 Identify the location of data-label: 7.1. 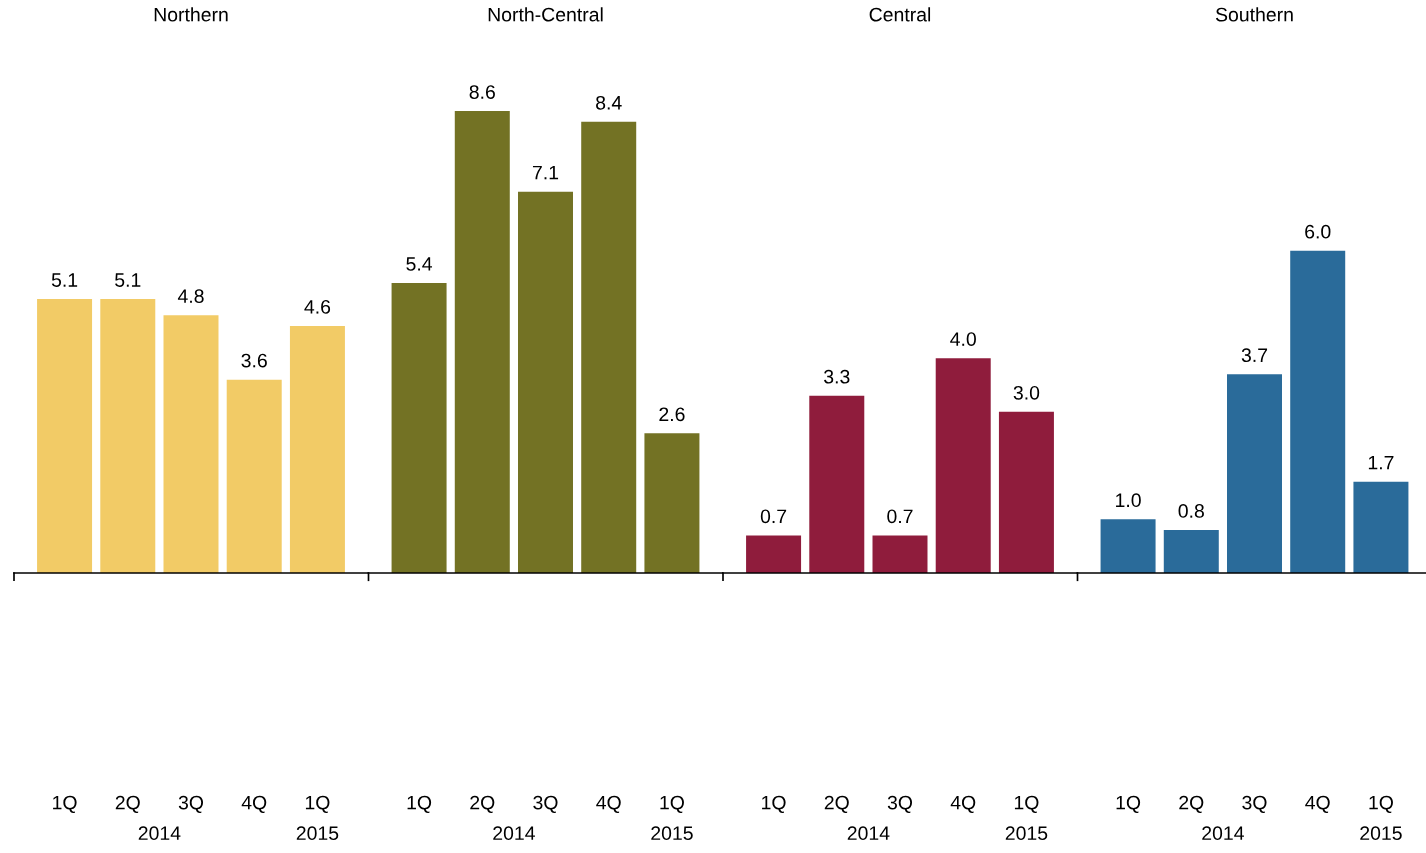
(545, 172).